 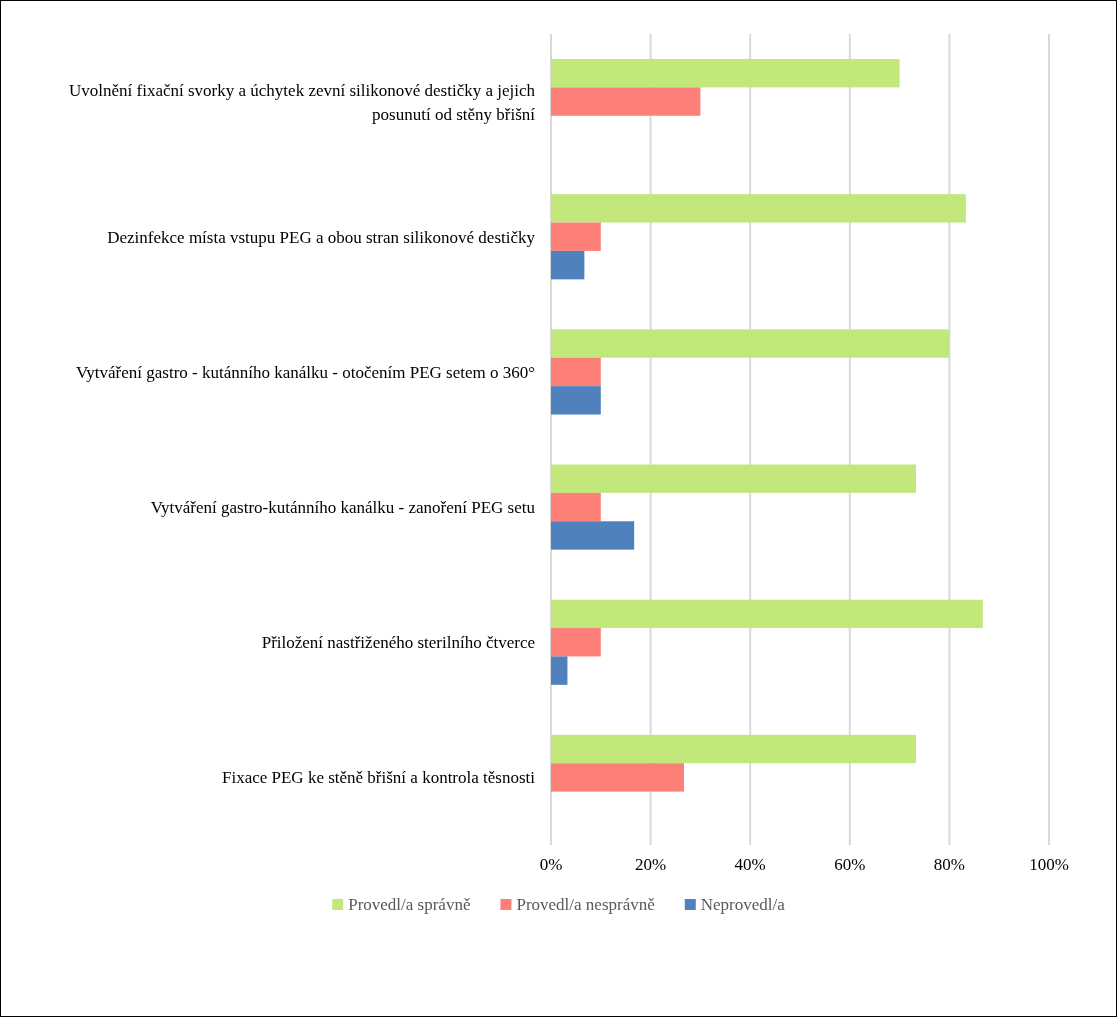 What do you see at coordinates (585, 904) in the screenshot?
I see `legend-label: Provedl/a nesprávně` at bounding box center [585, 904].